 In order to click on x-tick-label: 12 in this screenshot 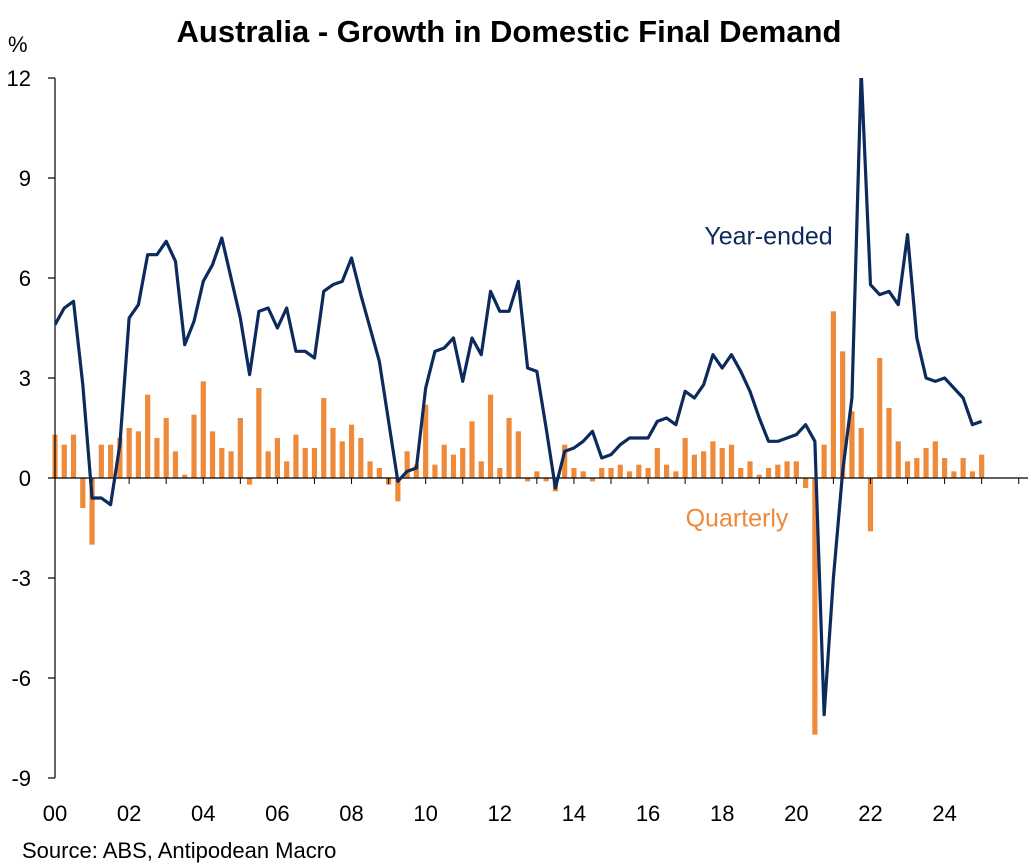, I will do `click(500, 813)`.